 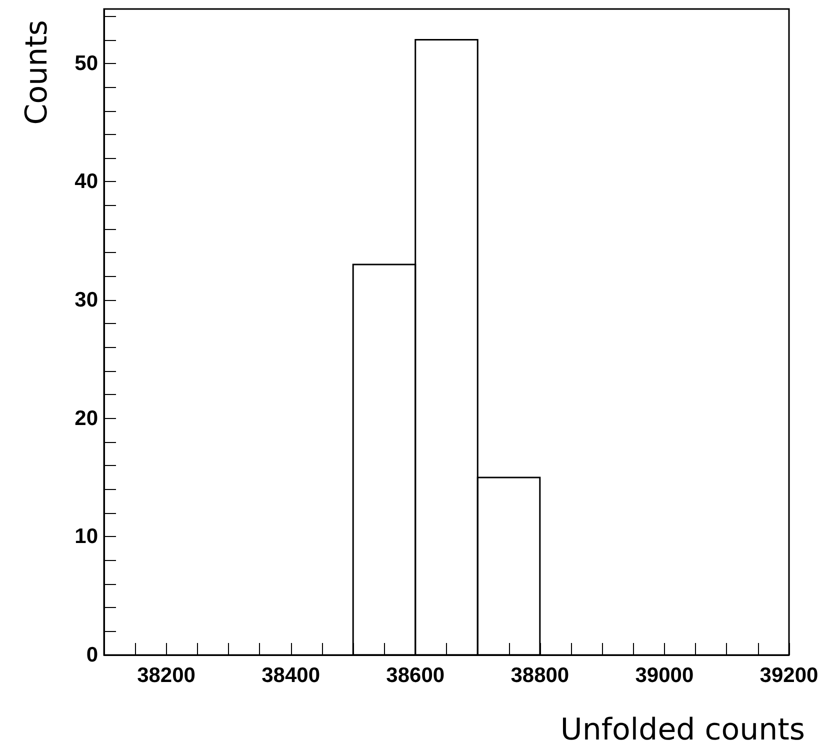 What do you see at coordinates (86, 418) in the screenshot?
I see `y-tick-label: 20` at bounding box center [86, 418].